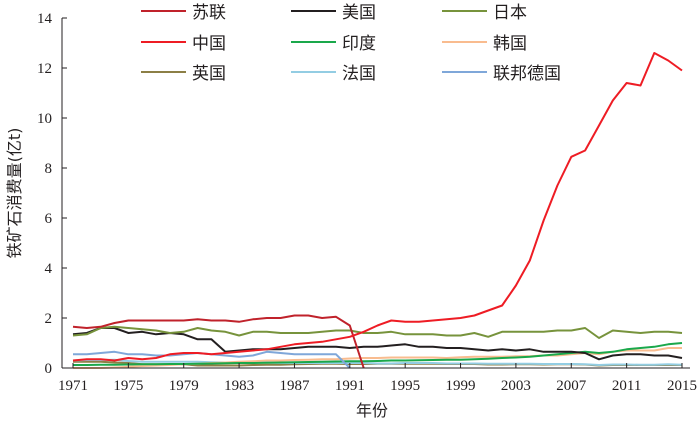 The image size is (700, 424). I want to click on x-tick-label: 2003, so click(516, 386).